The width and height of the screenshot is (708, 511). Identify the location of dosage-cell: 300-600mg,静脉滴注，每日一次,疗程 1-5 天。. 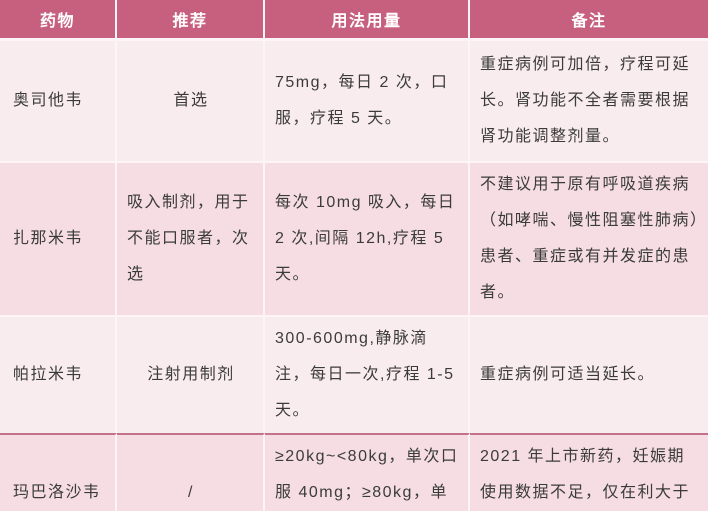
(367, 374).